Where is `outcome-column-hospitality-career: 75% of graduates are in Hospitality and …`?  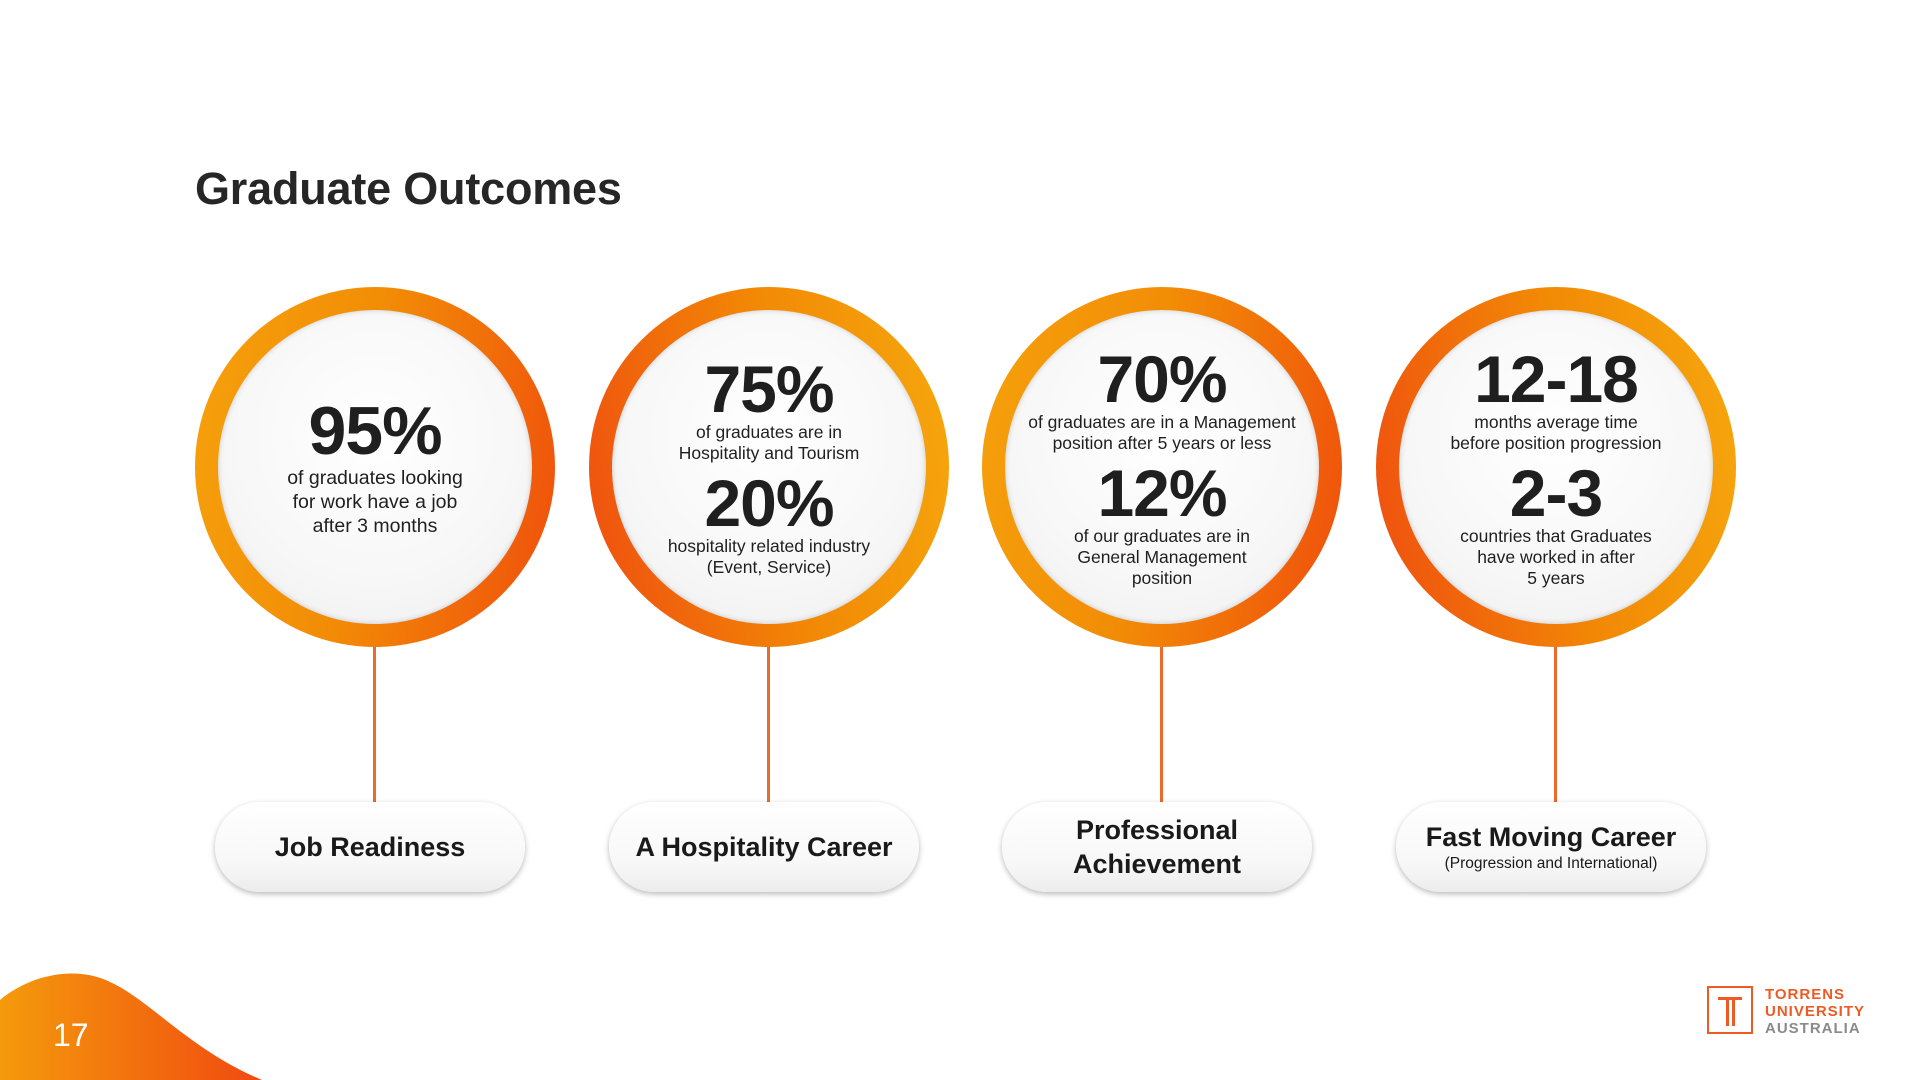
outcome-column-hospitality-career: 75% of graduates are in Hospitality and … is located at coordinates (769, 592).